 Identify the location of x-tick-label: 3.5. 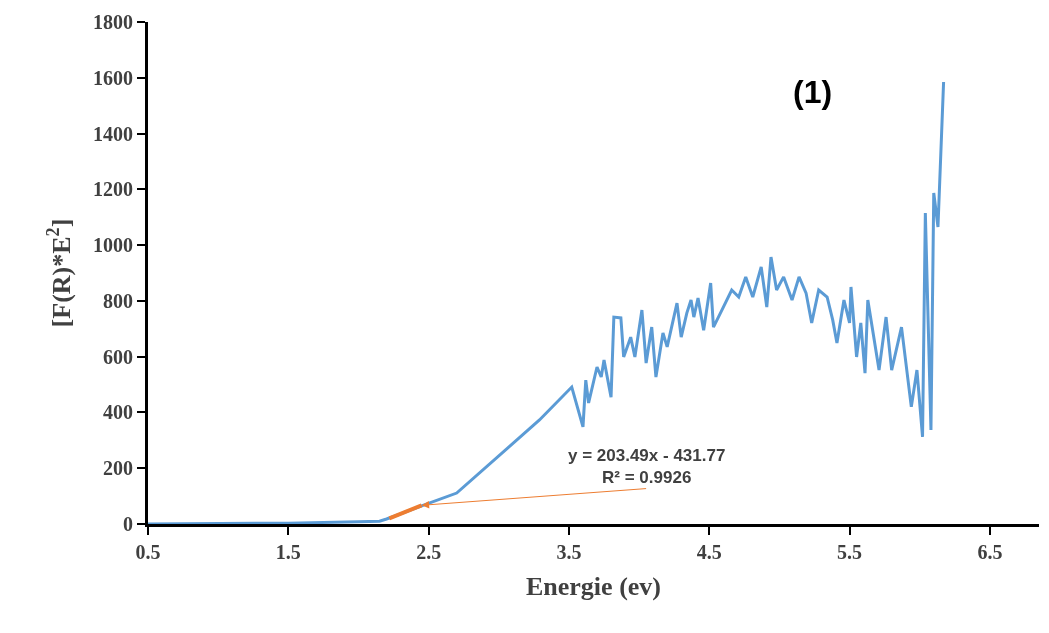
(569, 552).